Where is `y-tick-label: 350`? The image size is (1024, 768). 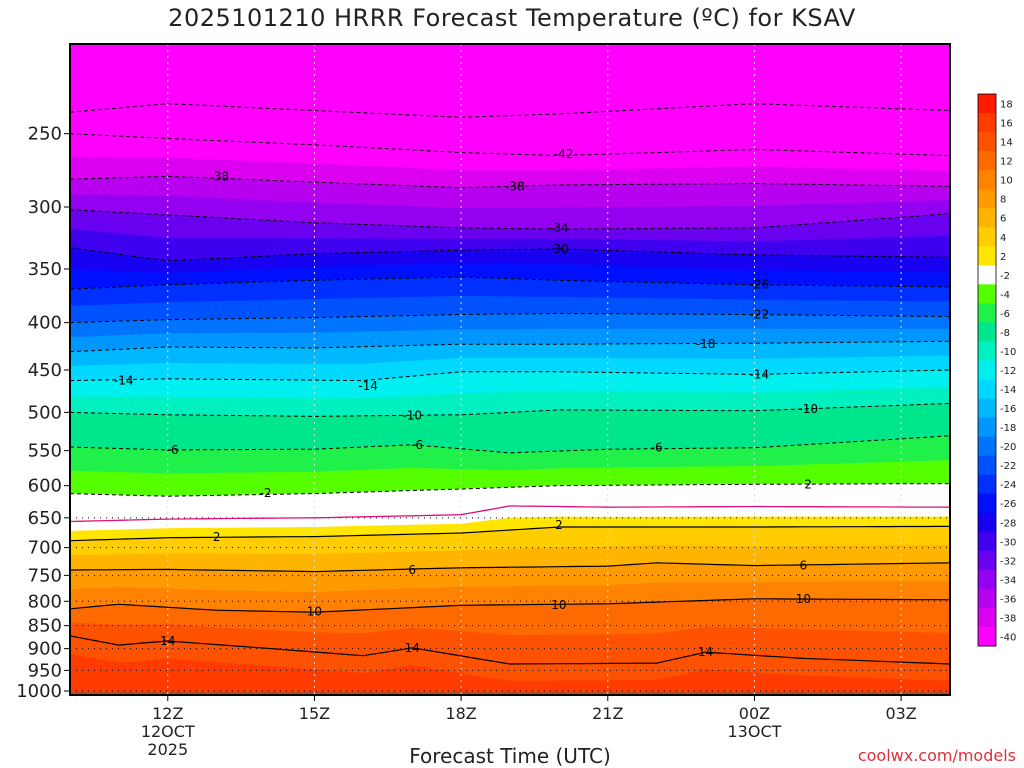 y-tick-label: 350 is located at coordinates (45, 269).